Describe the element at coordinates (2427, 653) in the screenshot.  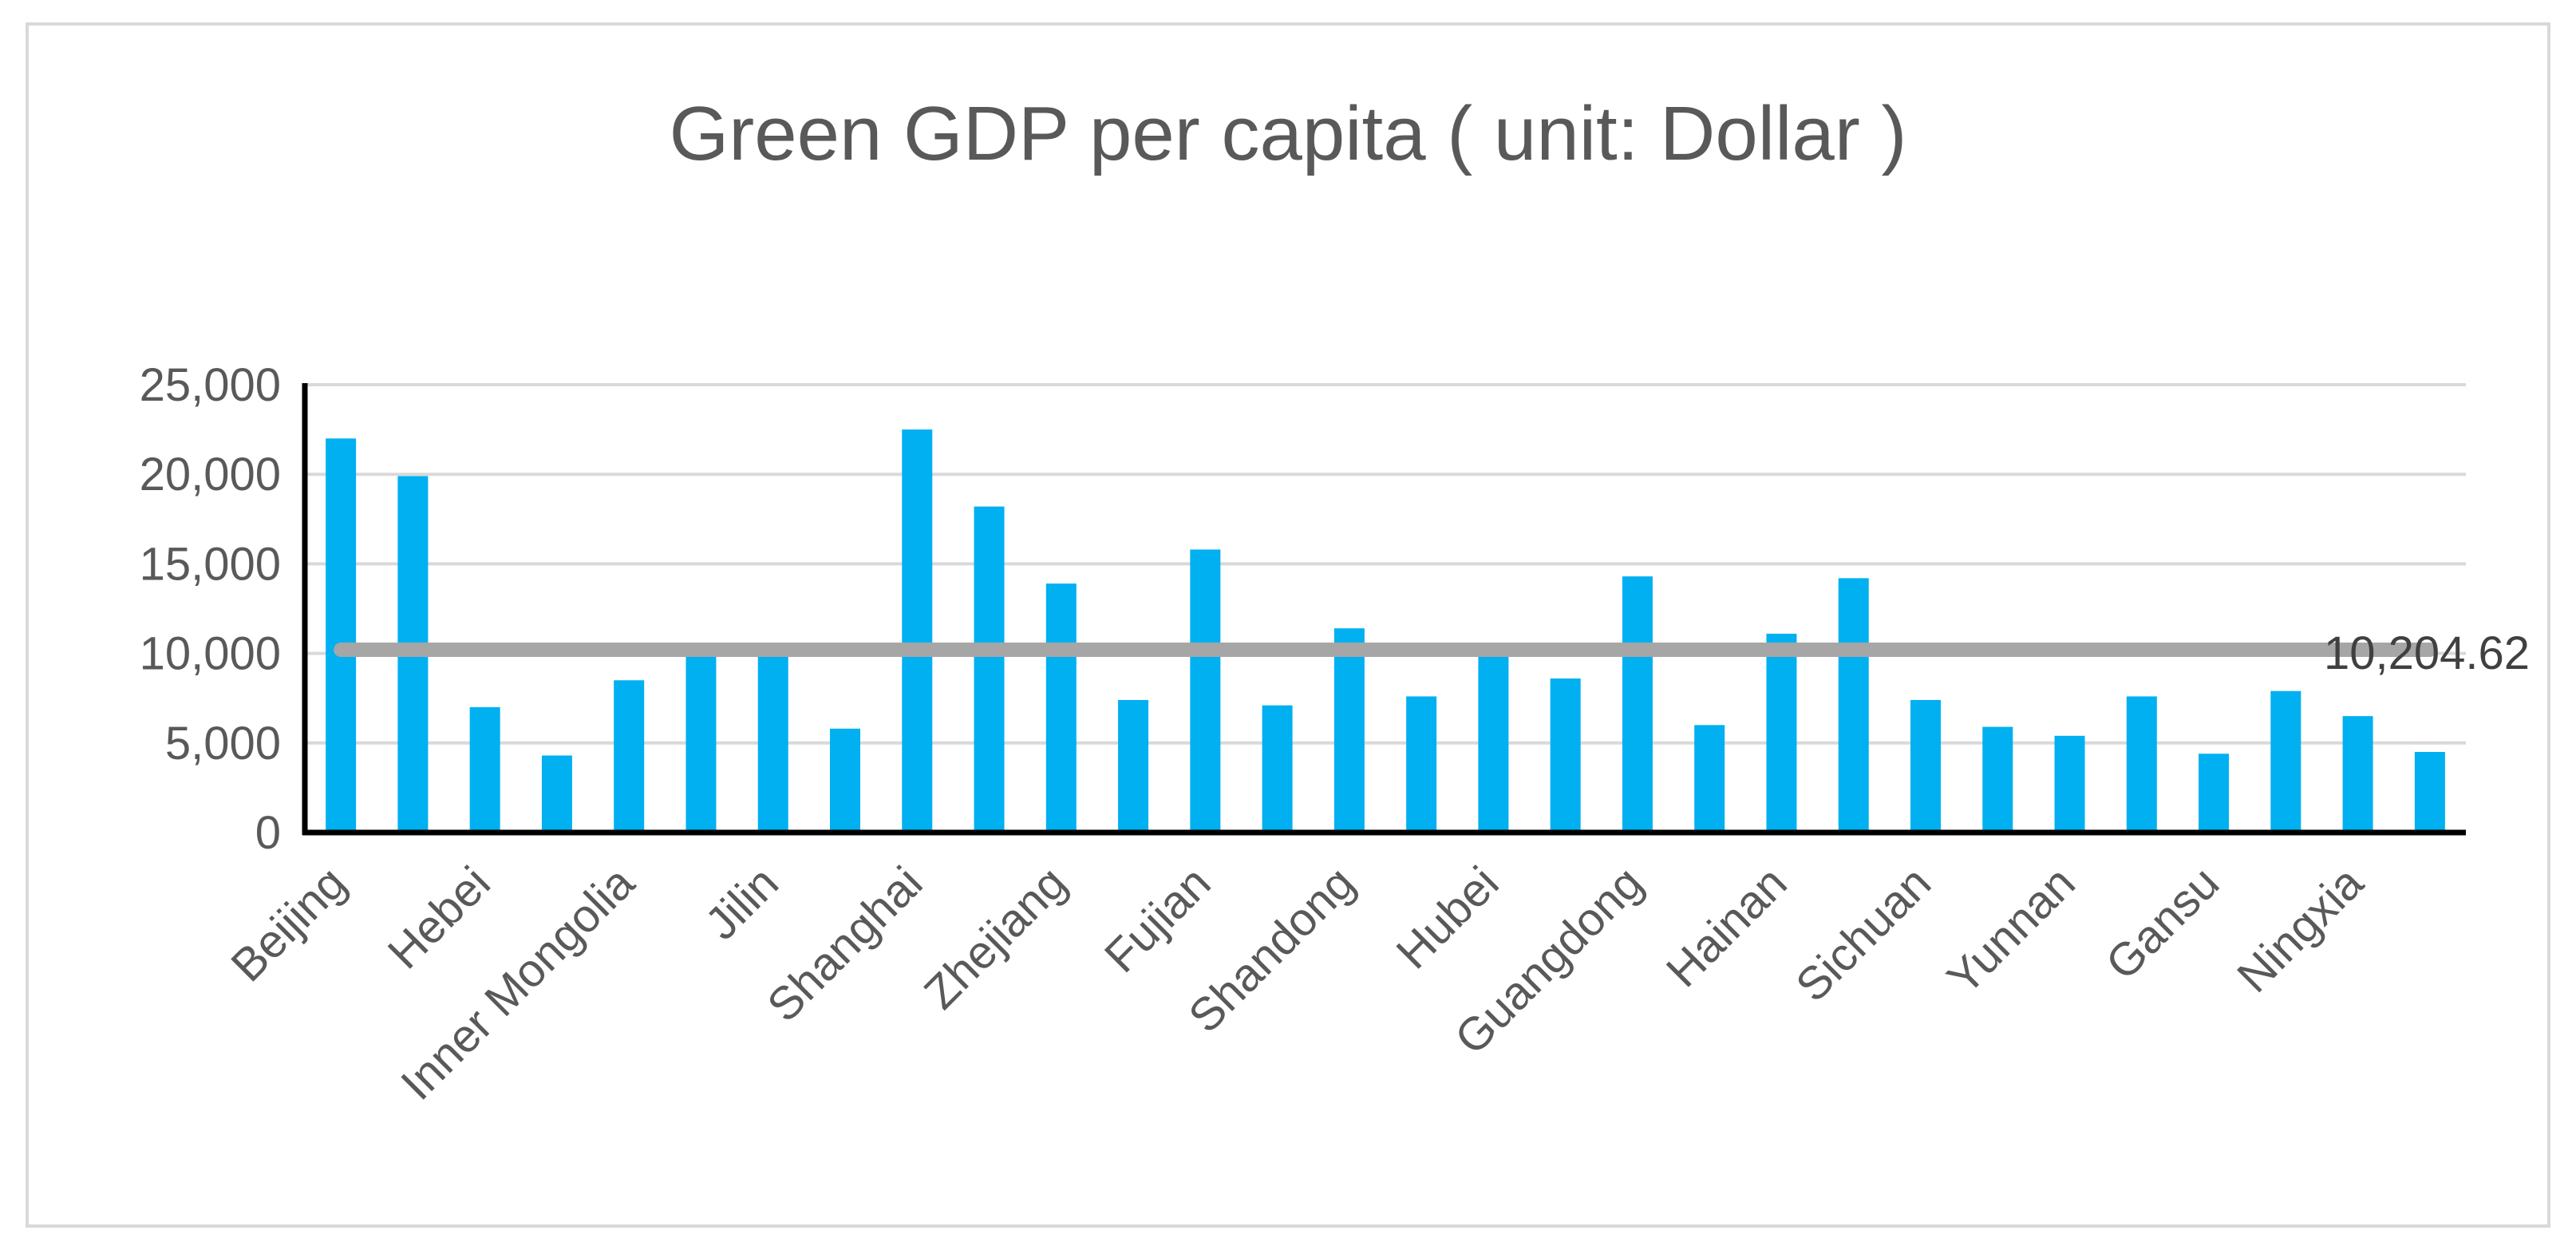
I see `average-data-label: 10,204.62` at that location.